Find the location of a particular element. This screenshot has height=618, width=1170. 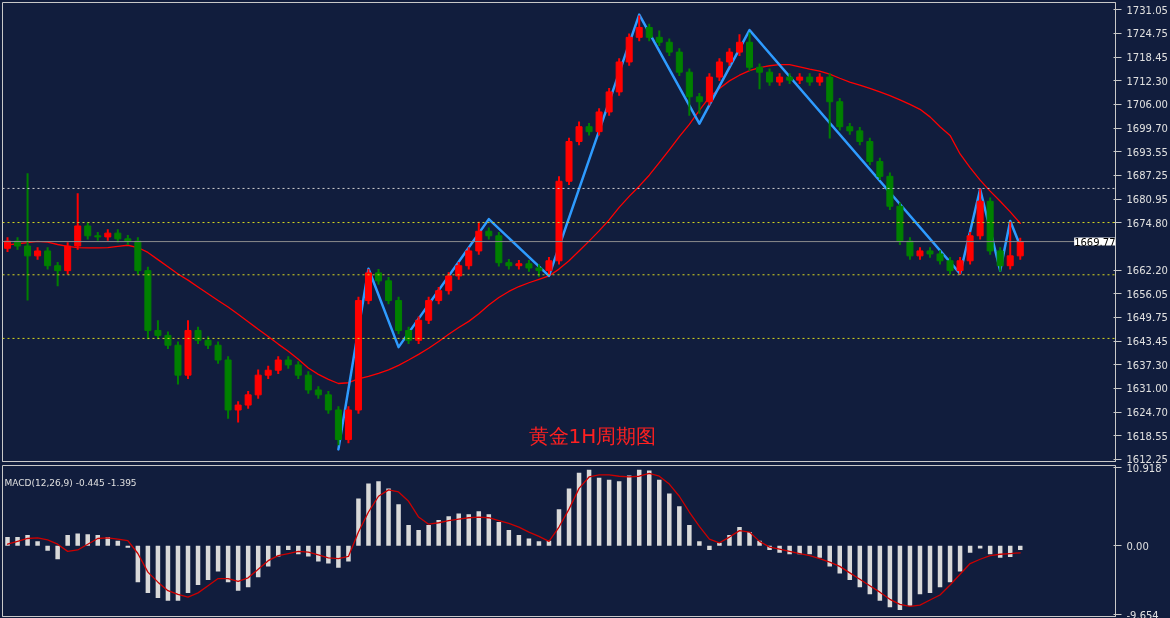

y-tick-label: -9.654 is located at coordinates (1142, 613).